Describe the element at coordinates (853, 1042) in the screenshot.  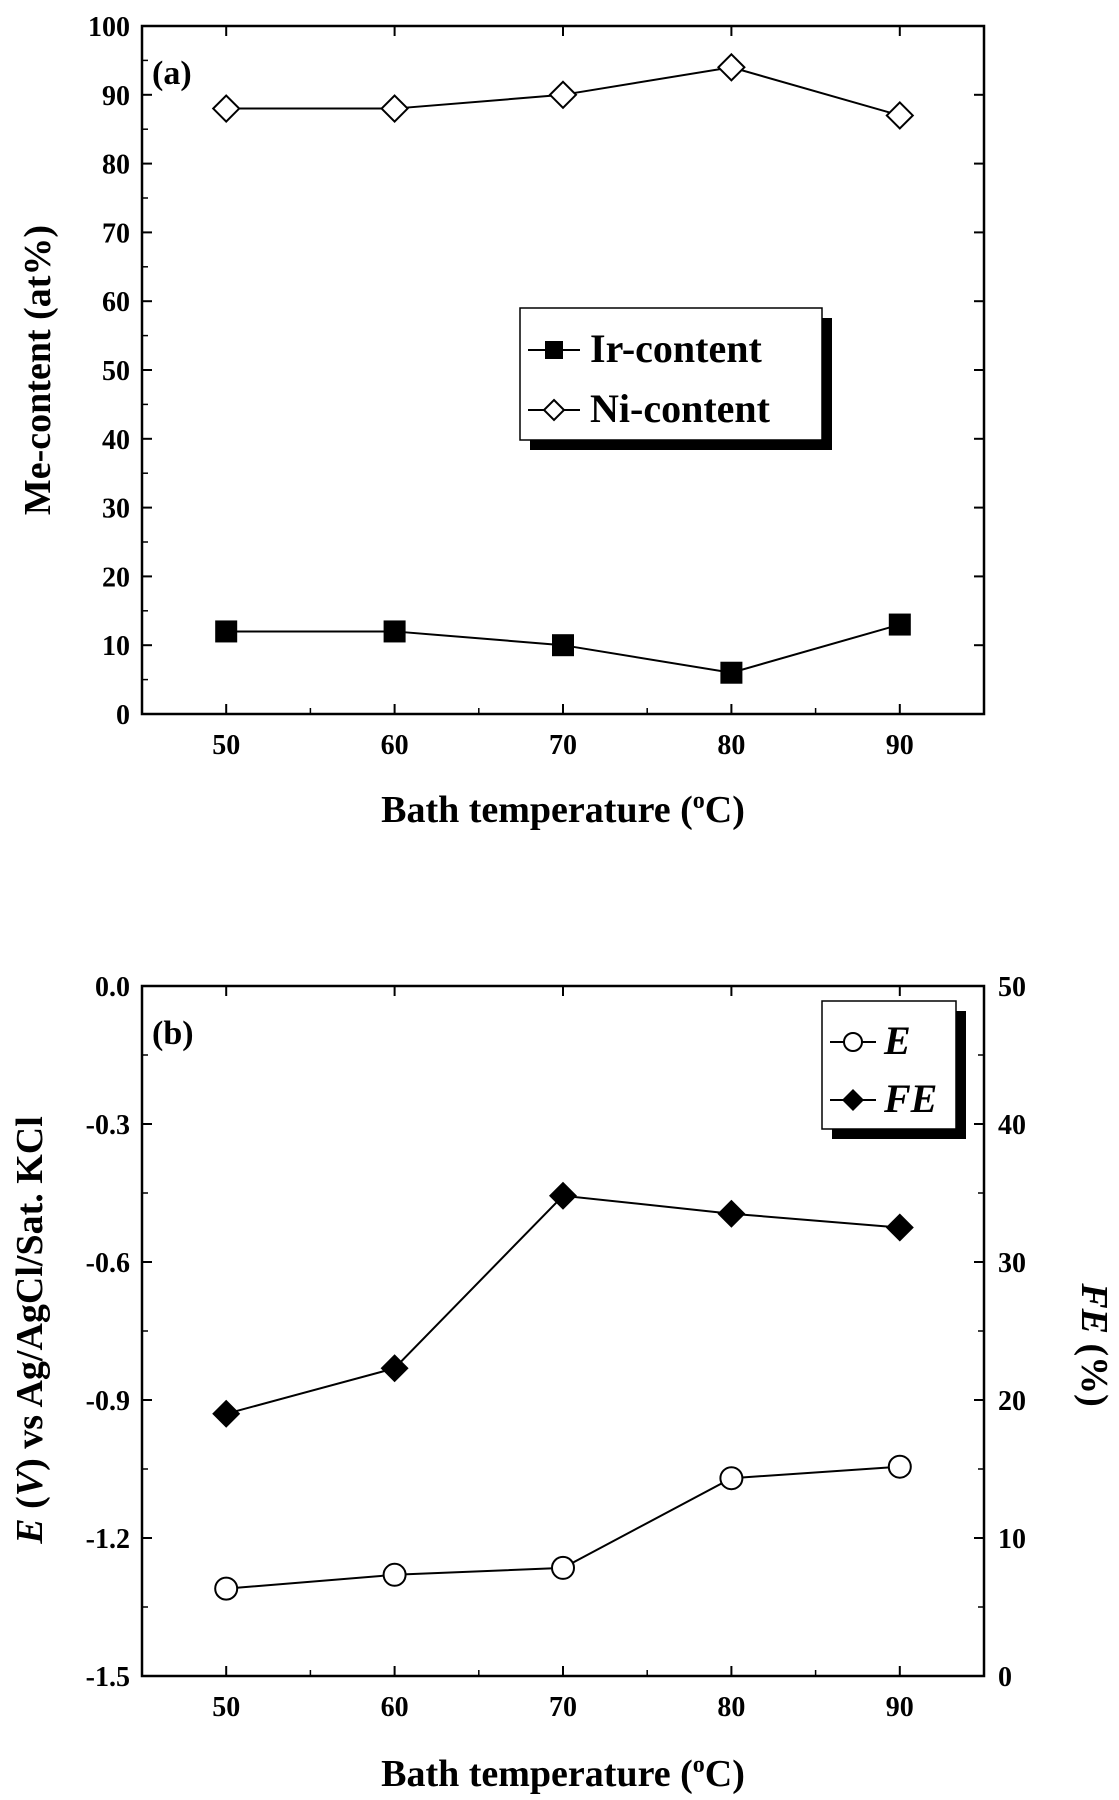
I see `legend-marker-e` at that location.